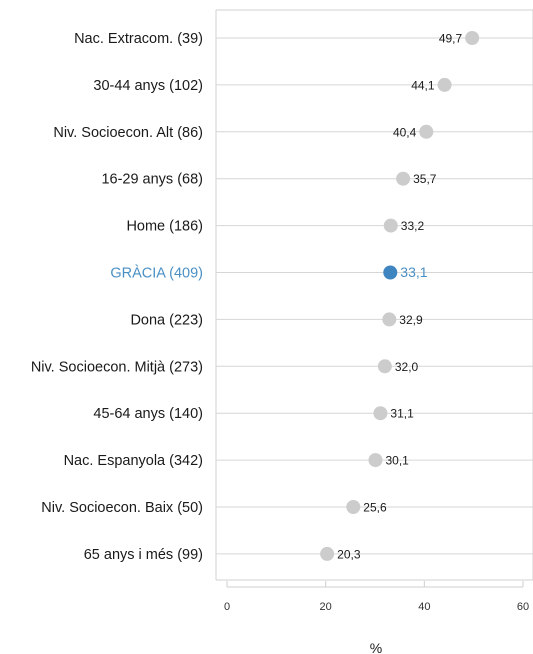 The image size is (533, 654). What do you see at coordinates (148, 86) in the screenshot?
I see `category-label: 30-44 anys (102)` at bounding box center [148, 86].